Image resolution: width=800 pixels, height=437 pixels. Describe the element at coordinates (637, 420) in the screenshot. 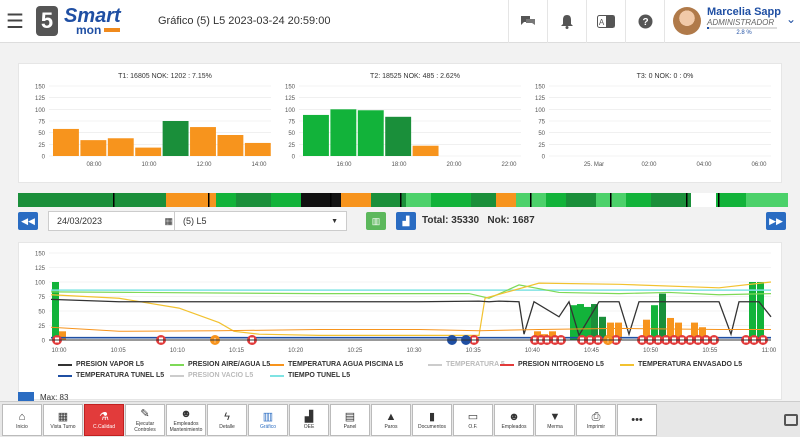

I see `nav-button-more: •••` at that location.